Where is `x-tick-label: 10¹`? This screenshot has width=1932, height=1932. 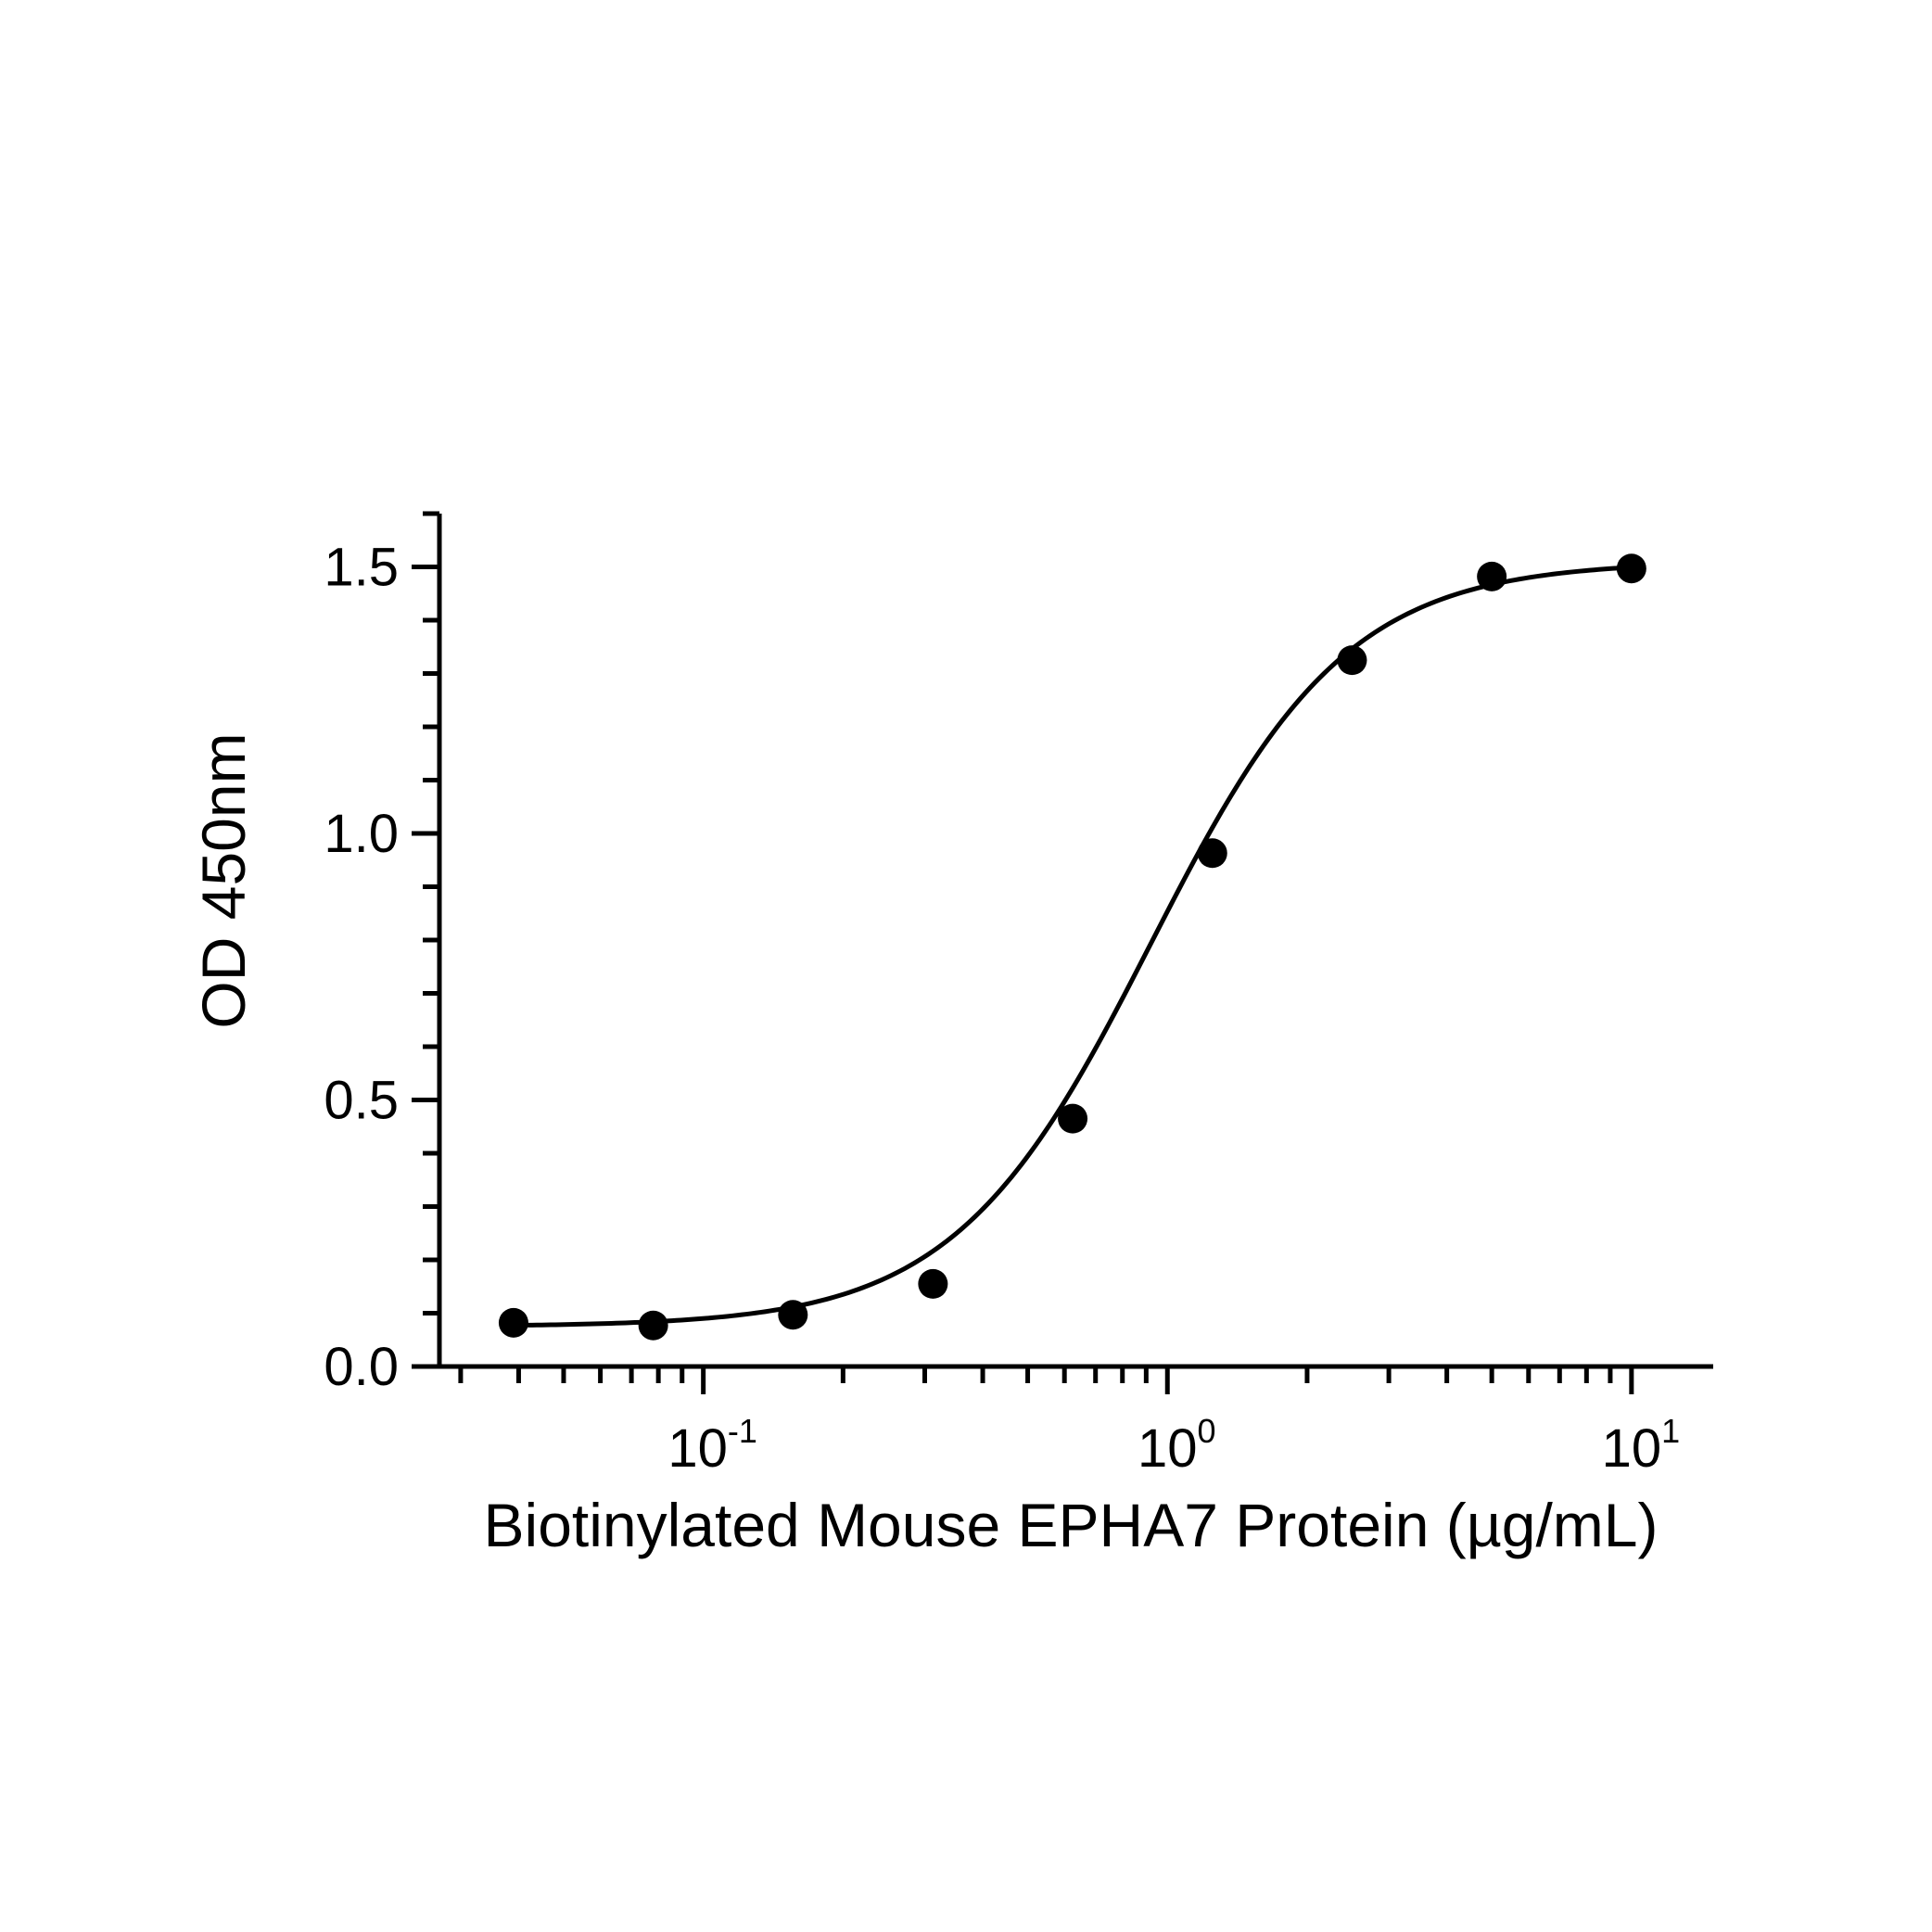
x-tick-label: 10¹ is located at coordinates (1641, 1445).